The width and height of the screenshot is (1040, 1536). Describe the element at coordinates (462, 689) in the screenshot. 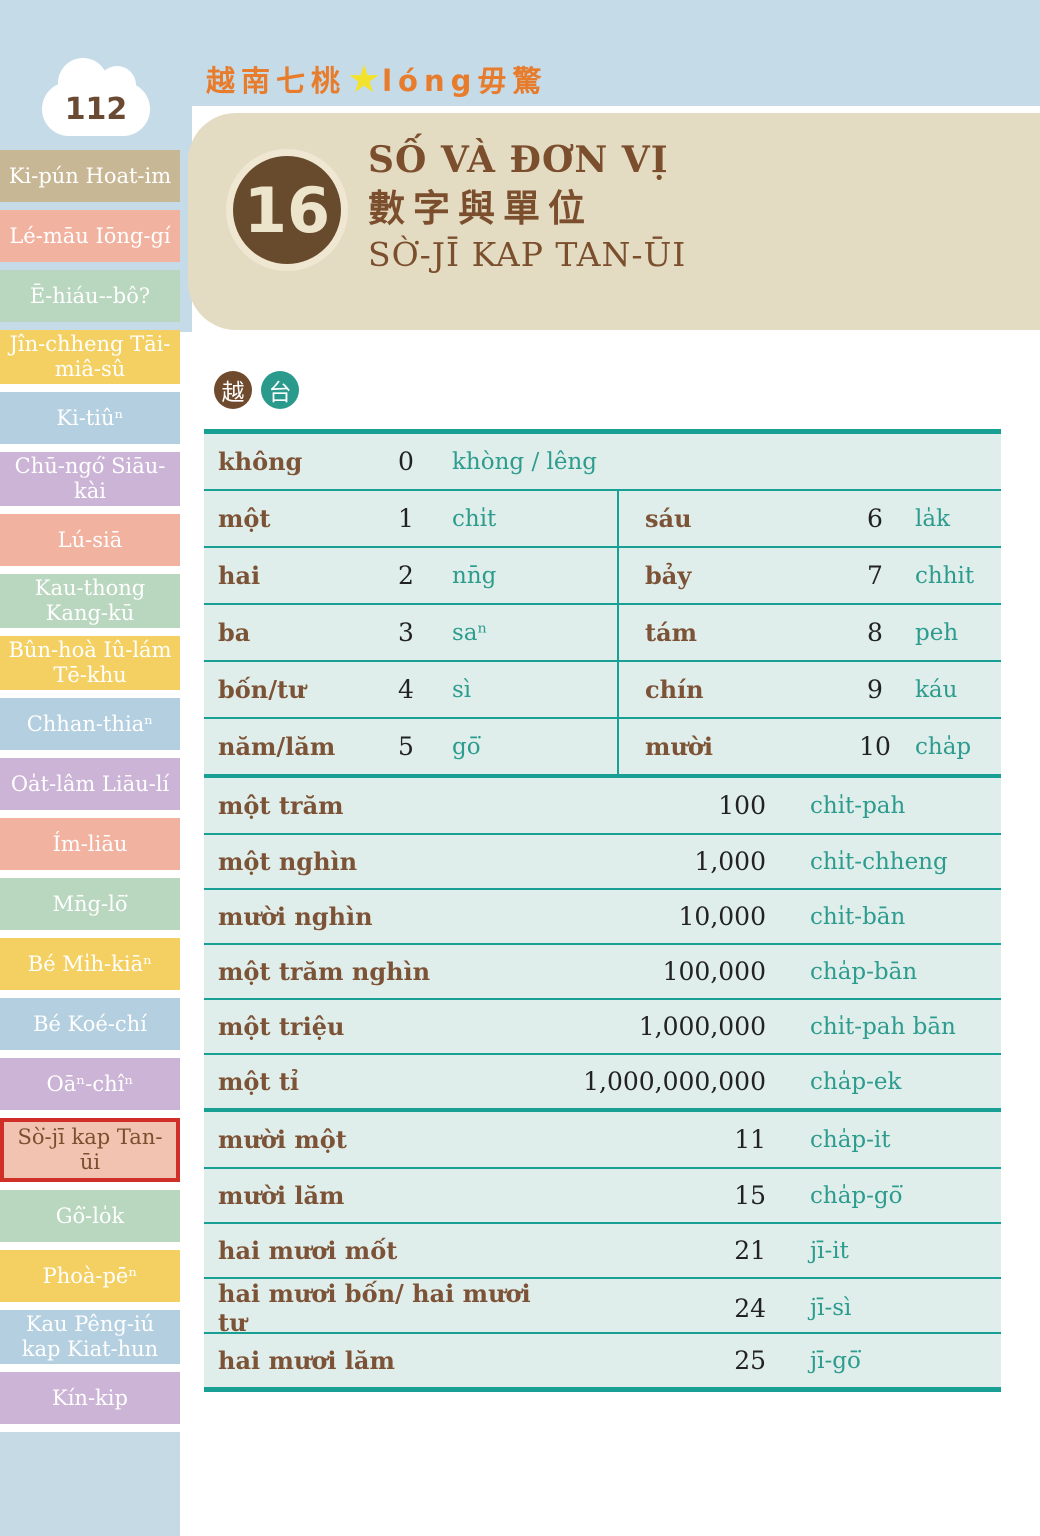

I see `taiwanese-word: sì` at that location.